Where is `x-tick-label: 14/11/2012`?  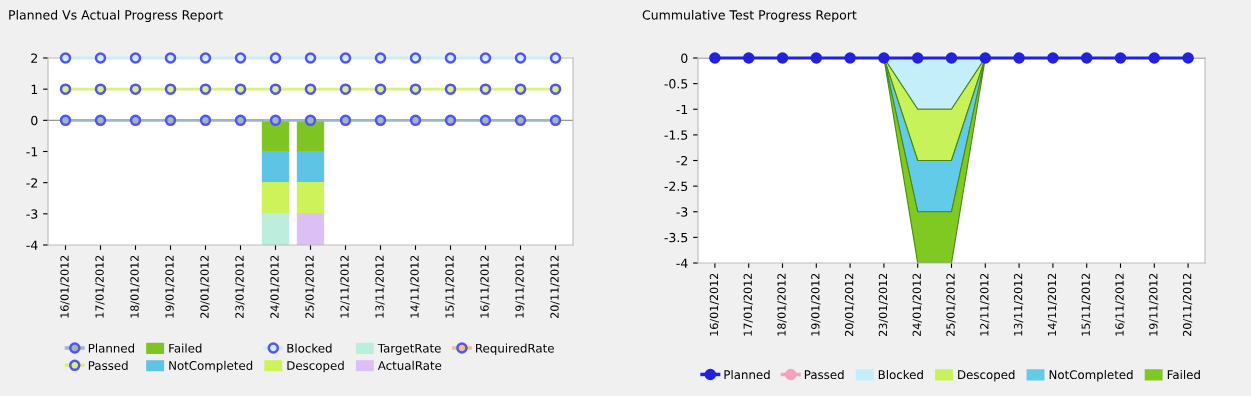
x-tick-label: 14/11/2012 is located at coordinates (415, 286).